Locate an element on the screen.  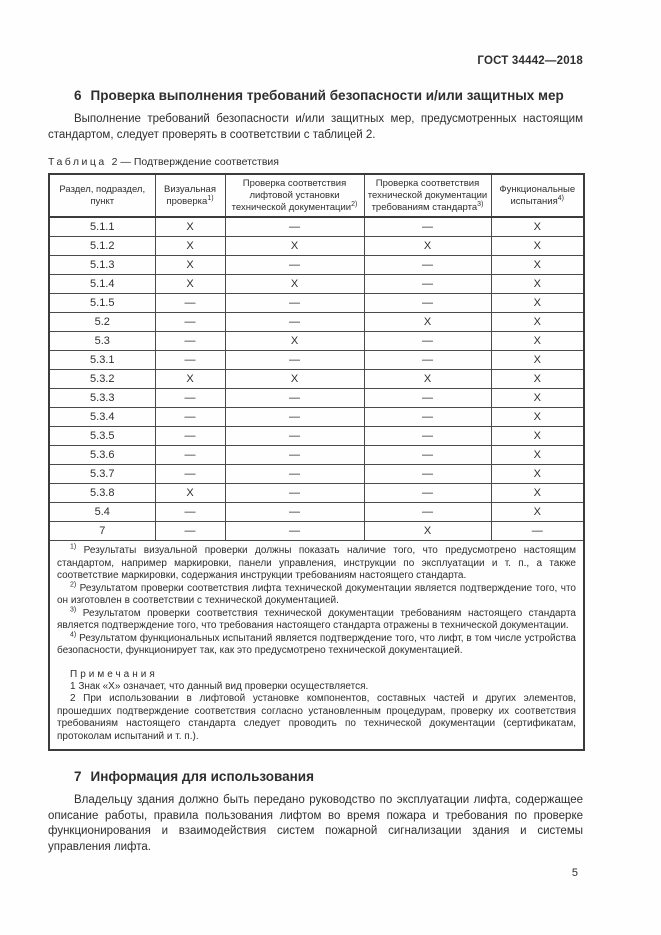
table-row: 5.3.6— — — Х is located at coordinates (316, 455).